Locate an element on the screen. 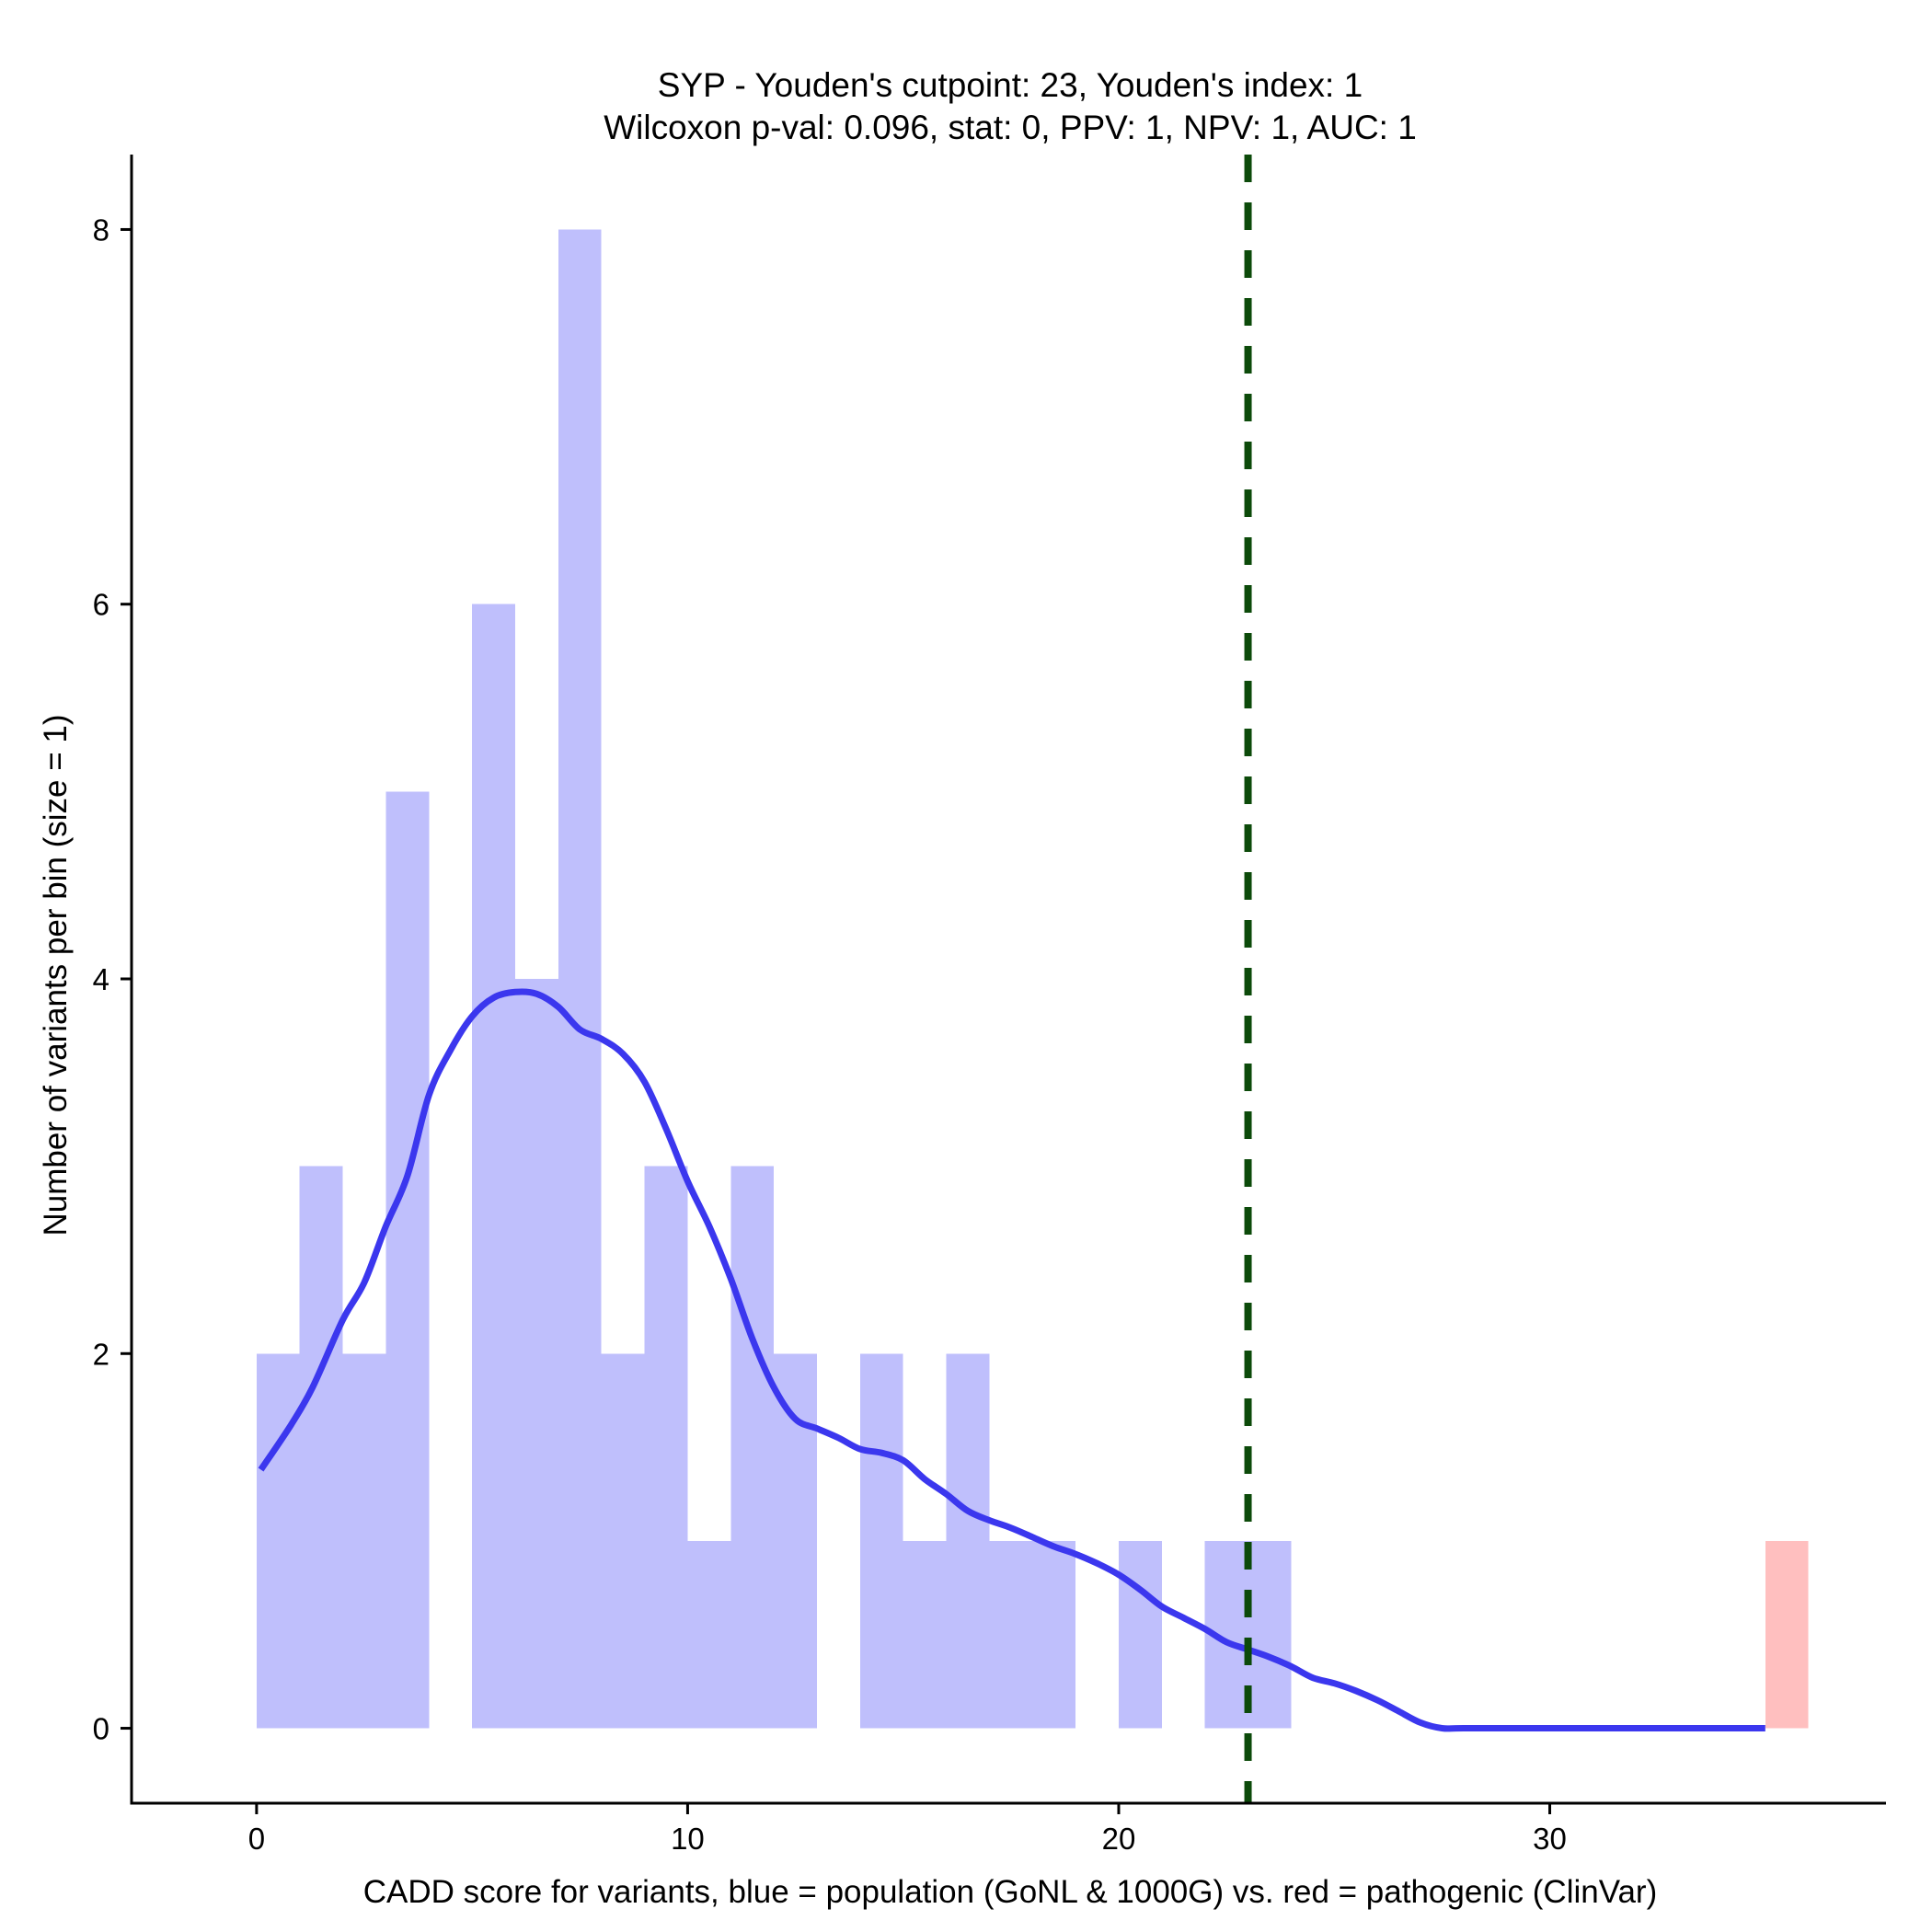 This screenshot has height=1932, width=1932. pathogenic-bar is located at coordinates (1787, 1634).